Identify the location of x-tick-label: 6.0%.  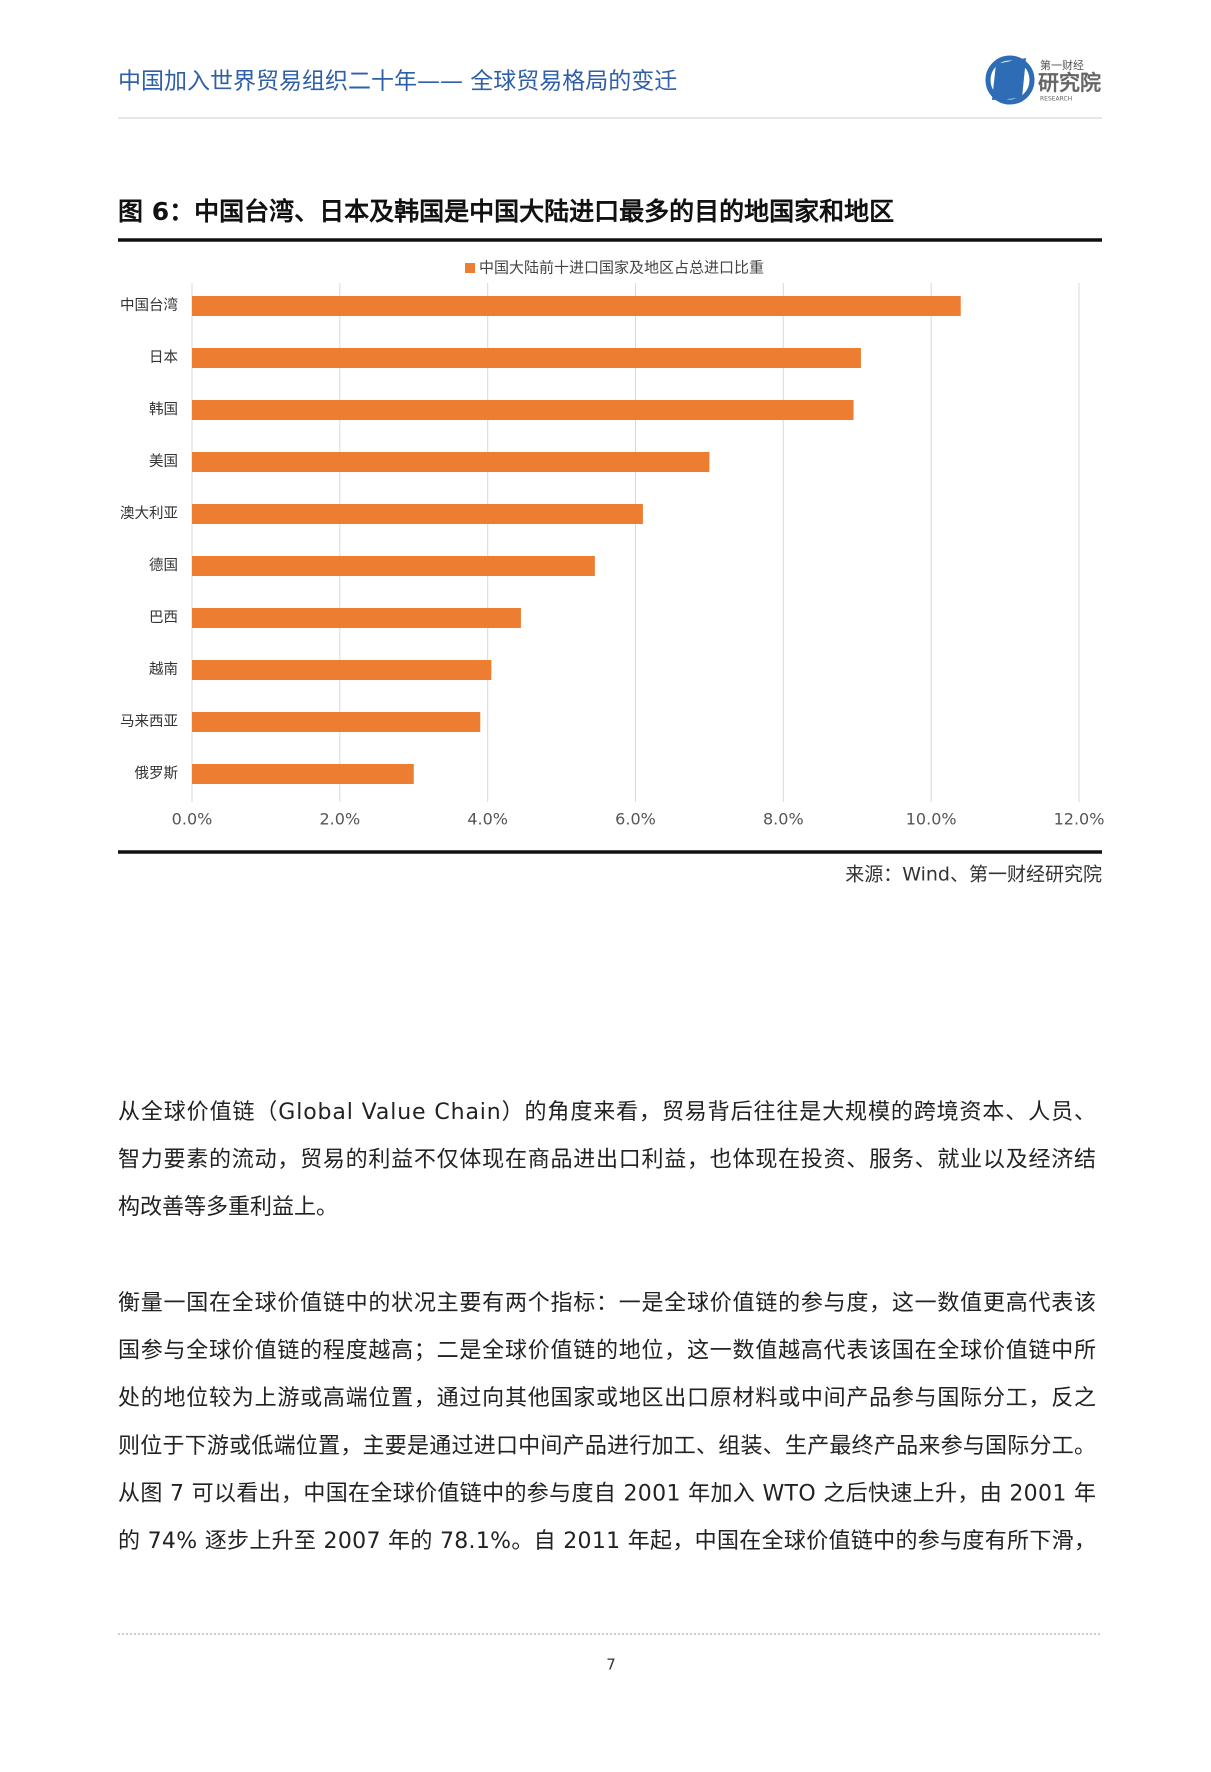
(635, 819).